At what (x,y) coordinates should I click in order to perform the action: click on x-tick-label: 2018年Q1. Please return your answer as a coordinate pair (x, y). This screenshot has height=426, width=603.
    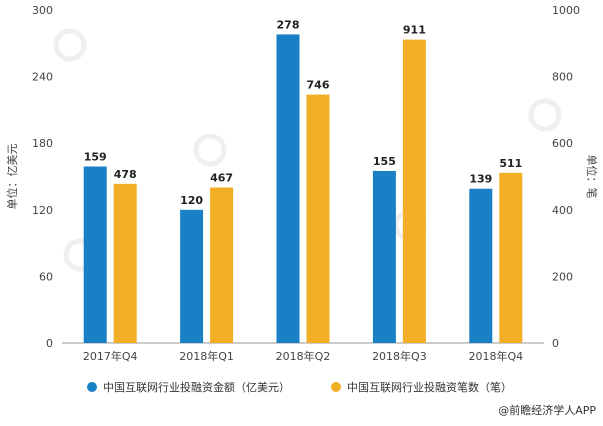
    Looking at the image, I should click on (206, 356).